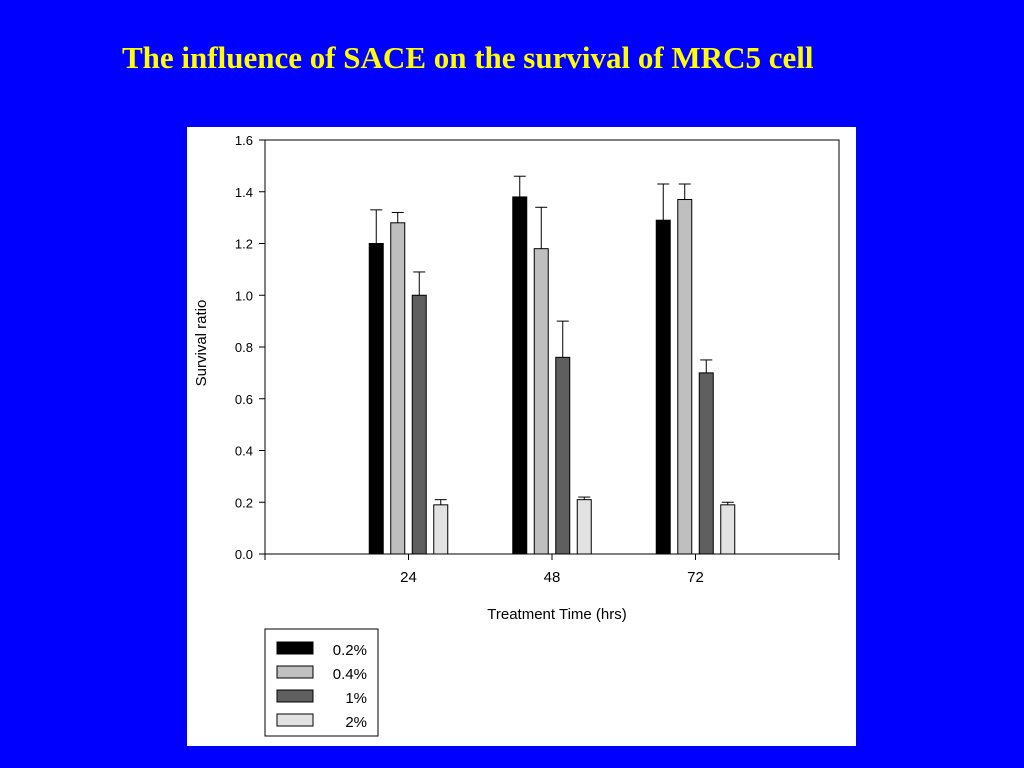 This screenshot has height=768, width=1024. Describe the element at coordinates (244, 451) in the screenshot. I see `y-tick-label: 0.4` at that location.